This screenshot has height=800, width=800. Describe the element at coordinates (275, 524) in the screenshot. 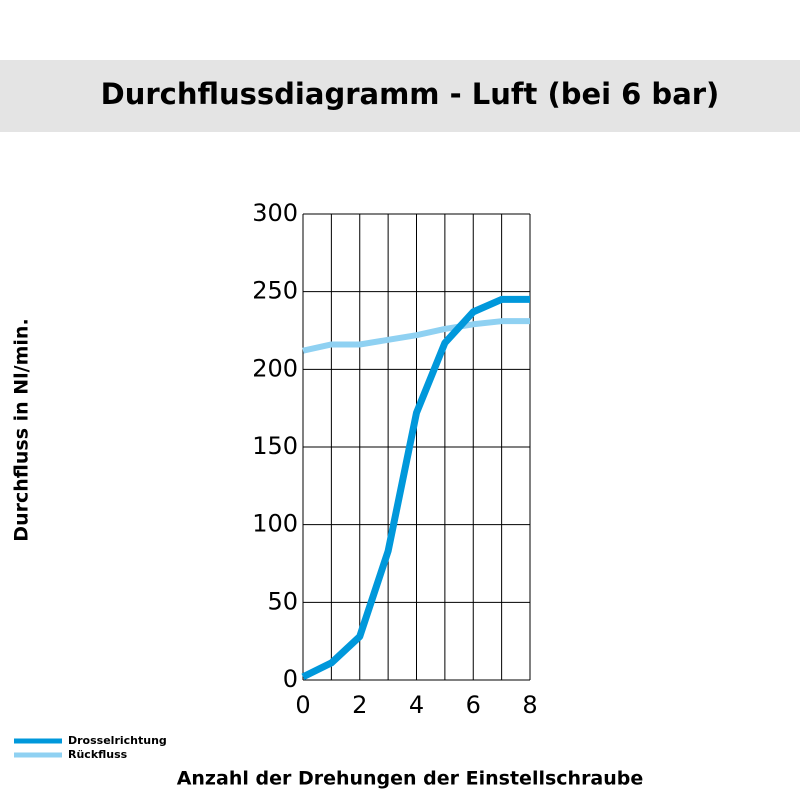

I see `y-tick-label: 100` at that location.